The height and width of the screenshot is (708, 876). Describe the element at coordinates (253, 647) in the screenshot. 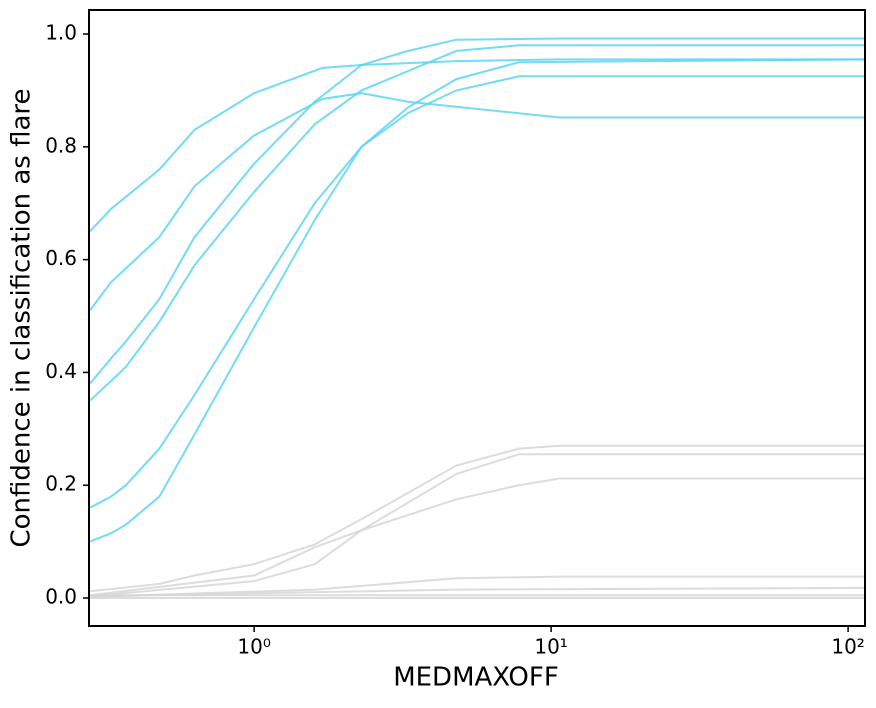

I see `x-tick-label: 10⁰` at that location.